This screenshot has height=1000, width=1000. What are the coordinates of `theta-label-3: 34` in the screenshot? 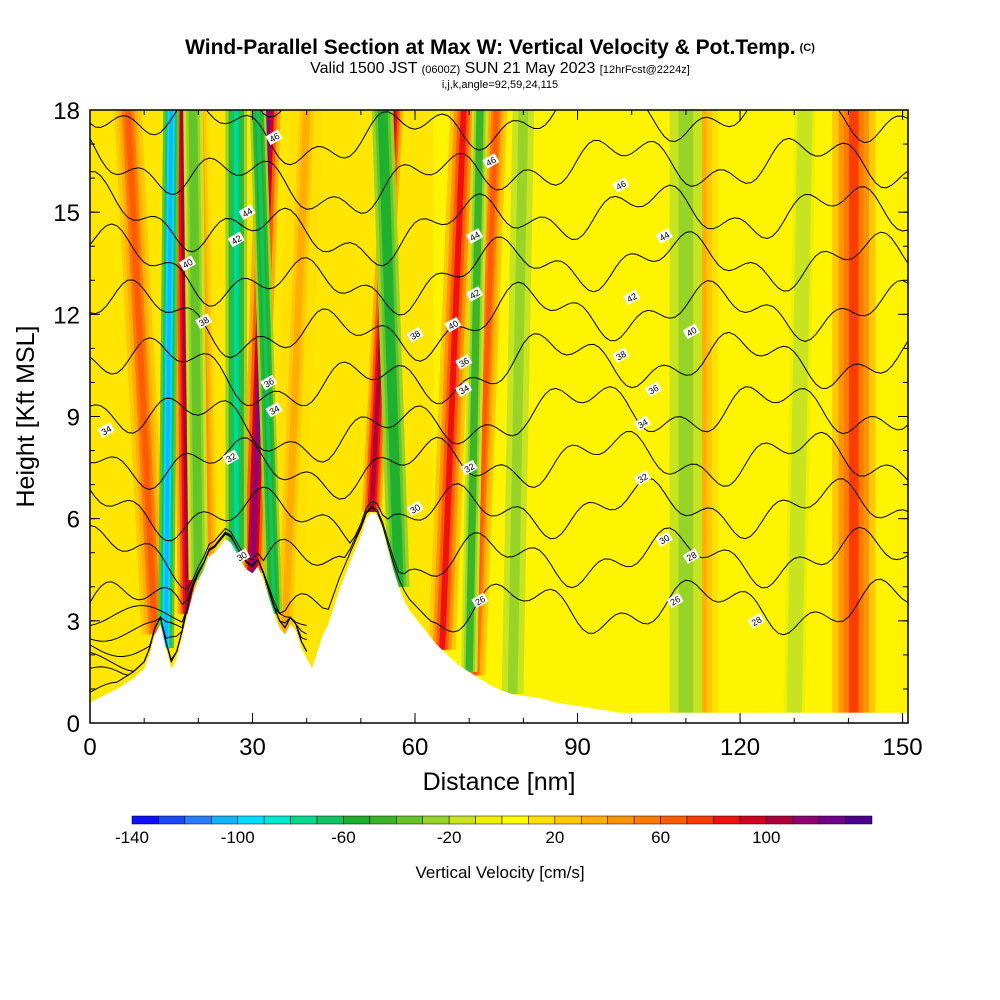 It's located at (274, 409).